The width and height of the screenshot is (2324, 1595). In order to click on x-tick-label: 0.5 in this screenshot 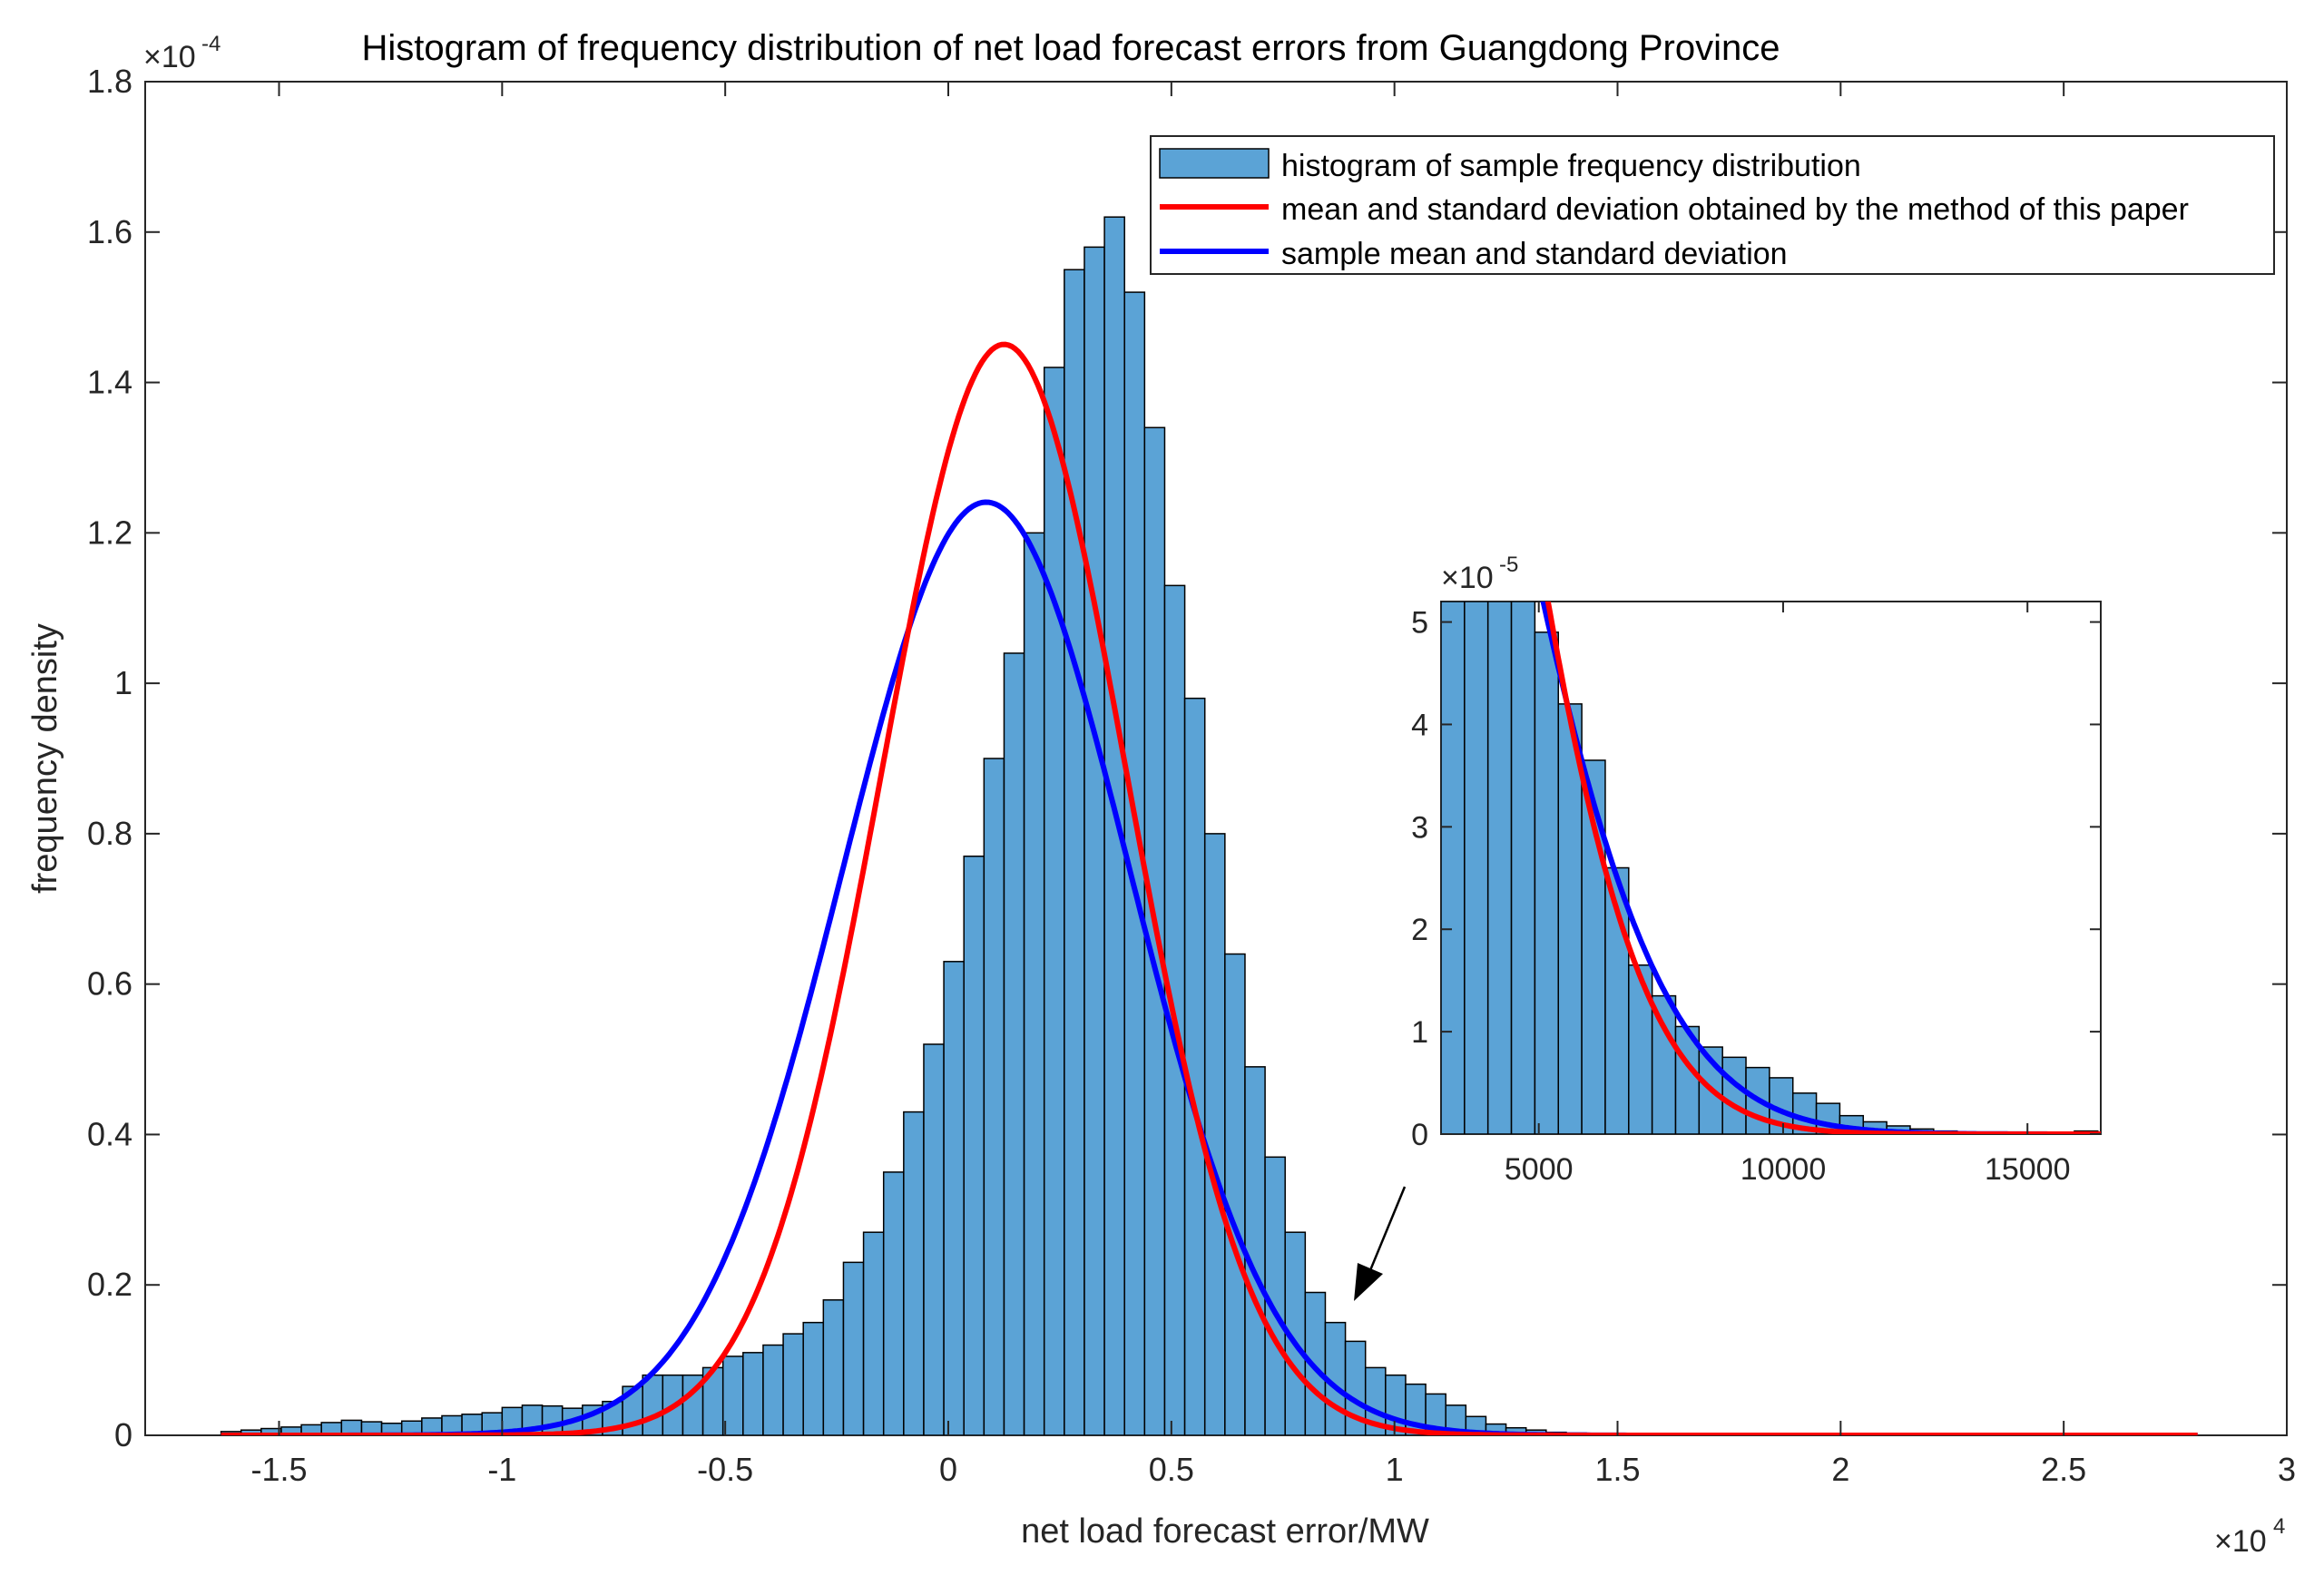, I will do `click(1171, 1469)`.